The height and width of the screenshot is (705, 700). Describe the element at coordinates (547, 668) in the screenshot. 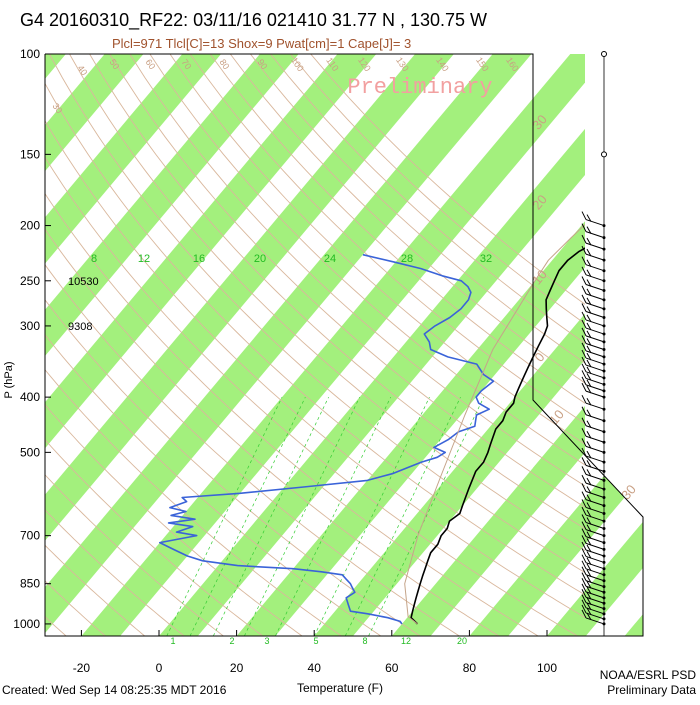

I see `x-tick-label: 100` at that location.